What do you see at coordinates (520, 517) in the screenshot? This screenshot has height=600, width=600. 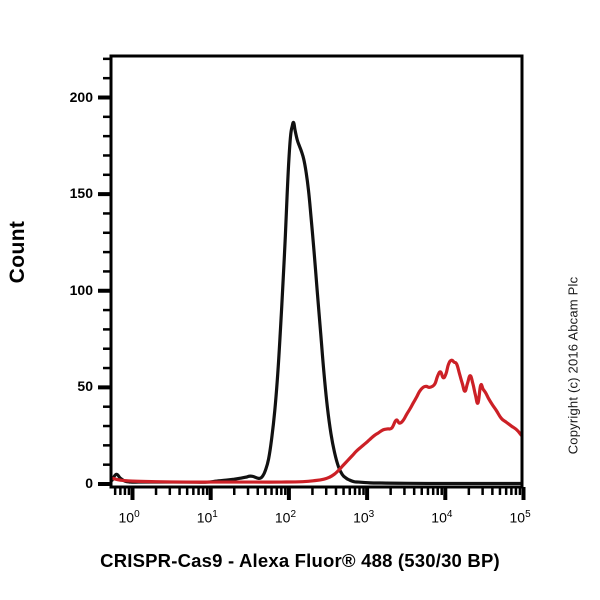 I see `x-tick-label: 105` at bounding box center [520, 517].